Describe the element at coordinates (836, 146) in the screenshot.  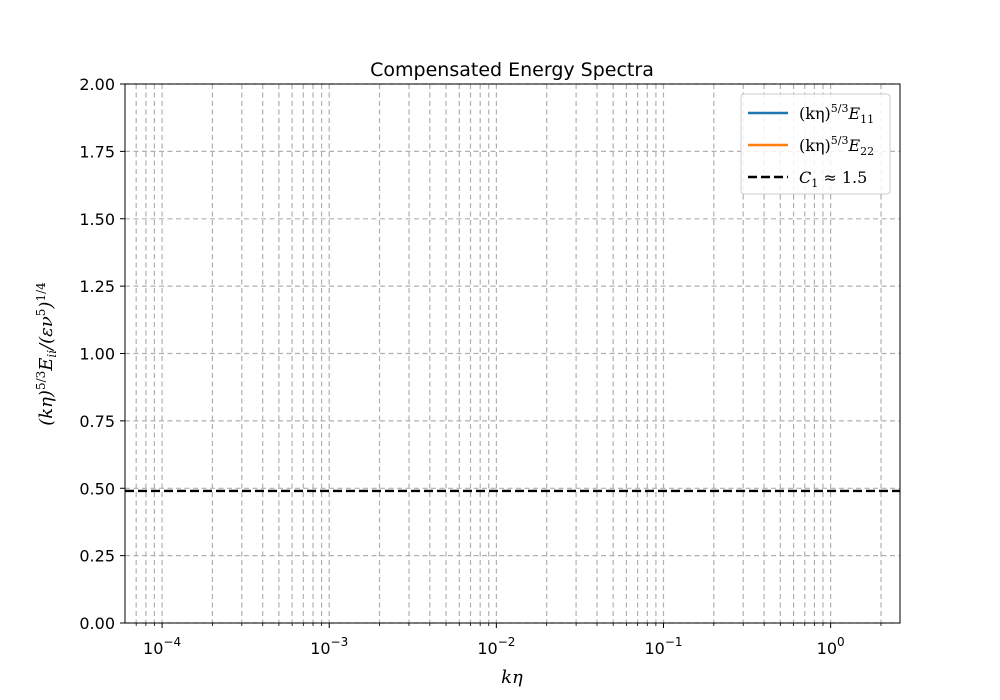
I see `legend-entry-2: (kη)5/3E22` at that location.